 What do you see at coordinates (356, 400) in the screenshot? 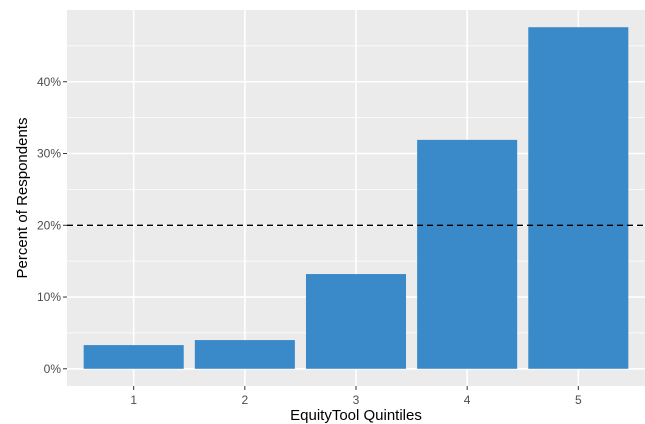
I see `x-tick-label: 3` at bounding box center [356, 400].